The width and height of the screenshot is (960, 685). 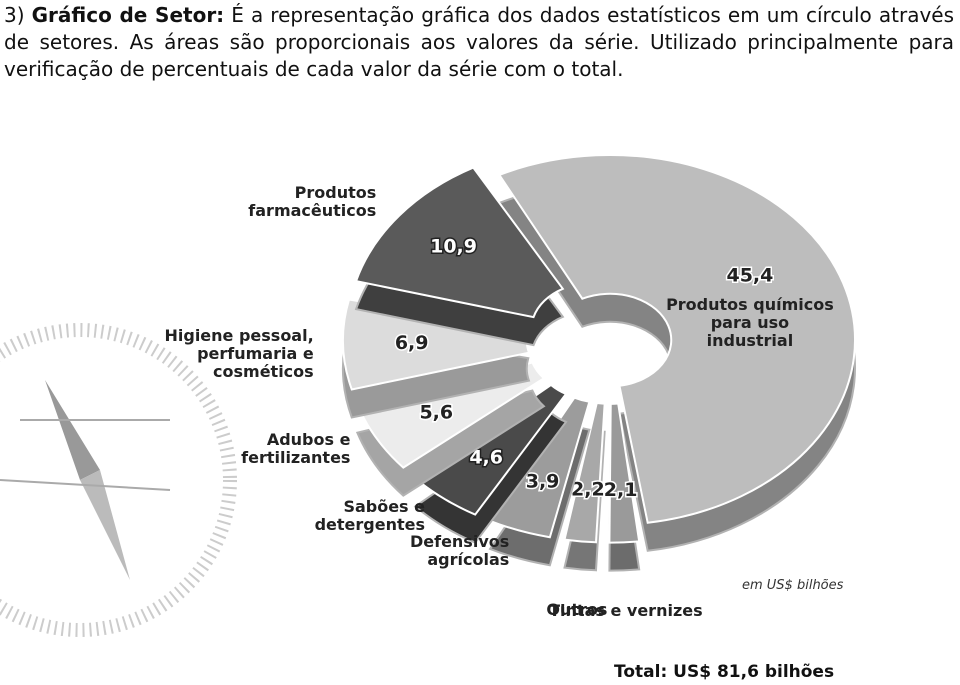 I want to click on chart-note: em US$ bilhões, so click(x=793, y=585).